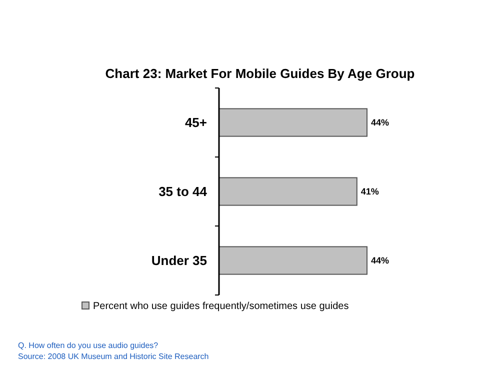 The height and width of the screenshot is (375, 500). What do you see at coordinates (196, 122) in the screenshot?
I see `y-tick-label: 45+` at bounding box center [196, 122].